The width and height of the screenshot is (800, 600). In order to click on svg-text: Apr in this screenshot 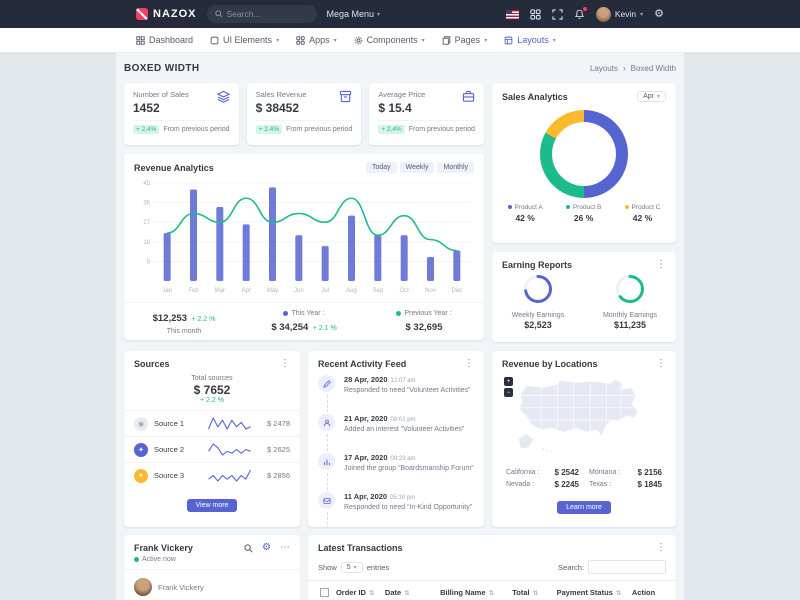, I will do `click(245, 291)`.